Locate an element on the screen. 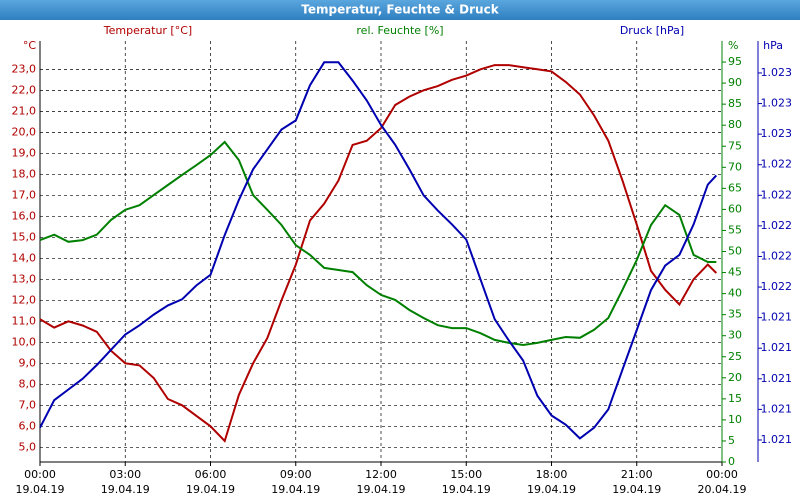 The image size is (800, 500). y2-tick-label: 70 is located at coordinates (735, 166).